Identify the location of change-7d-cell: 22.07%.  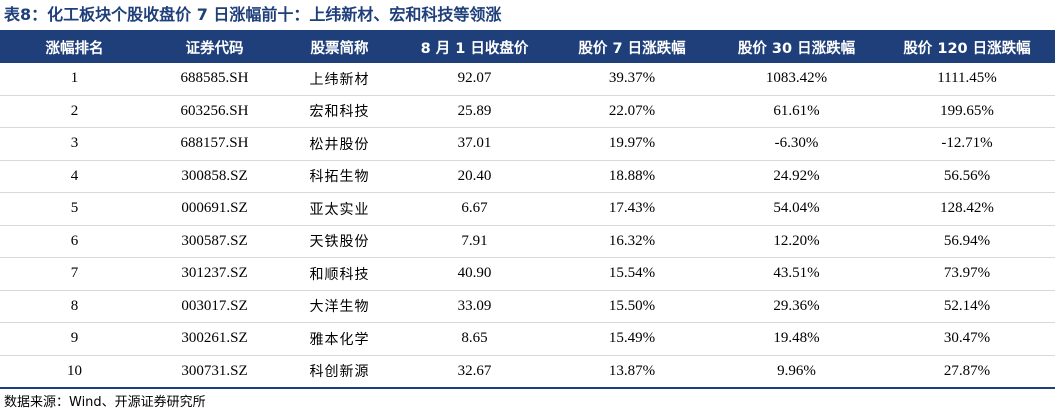
(632, 111).